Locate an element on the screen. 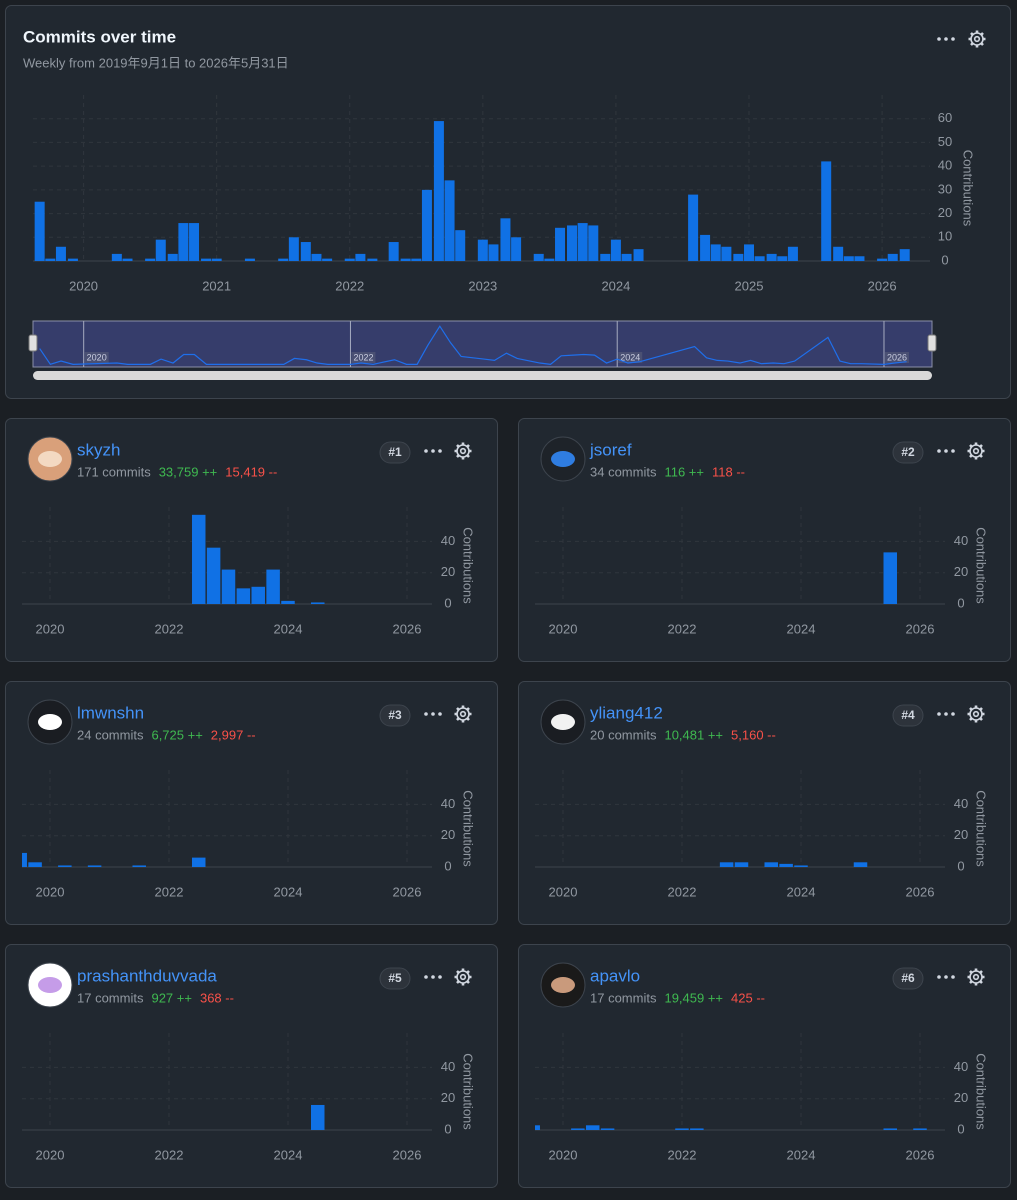 This screenshot has height=1200, width=1017. additions: 927 ++ is located at coordinates (171, 997).